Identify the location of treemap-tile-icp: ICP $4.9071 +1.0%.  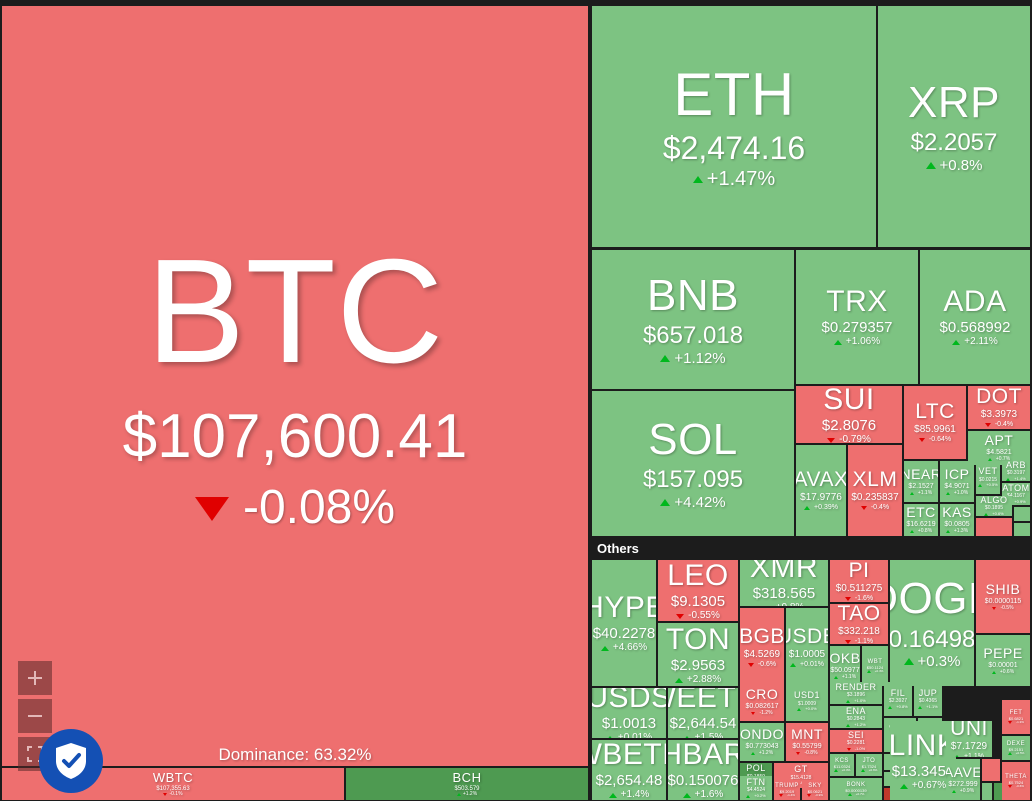
(957, 481).